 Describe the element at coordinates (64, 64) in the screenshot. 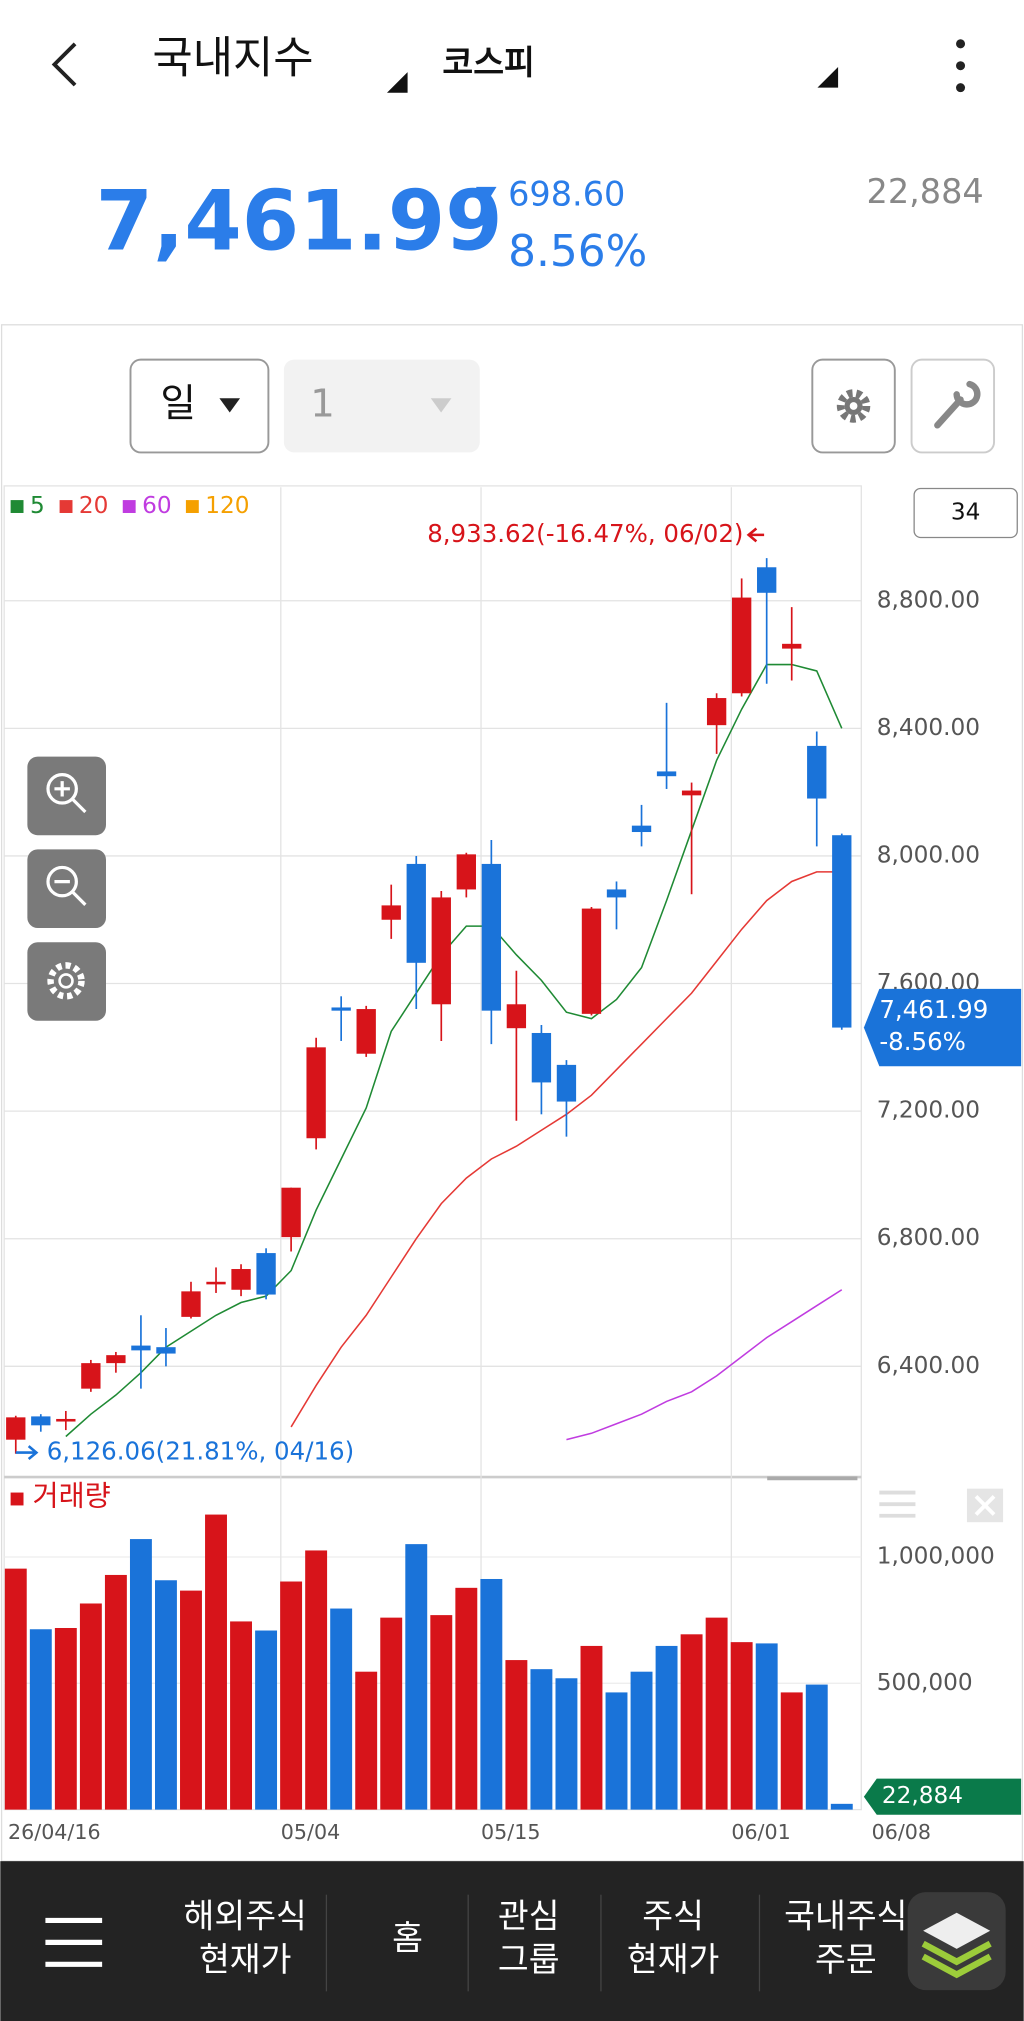

I see `back-button` at that location.